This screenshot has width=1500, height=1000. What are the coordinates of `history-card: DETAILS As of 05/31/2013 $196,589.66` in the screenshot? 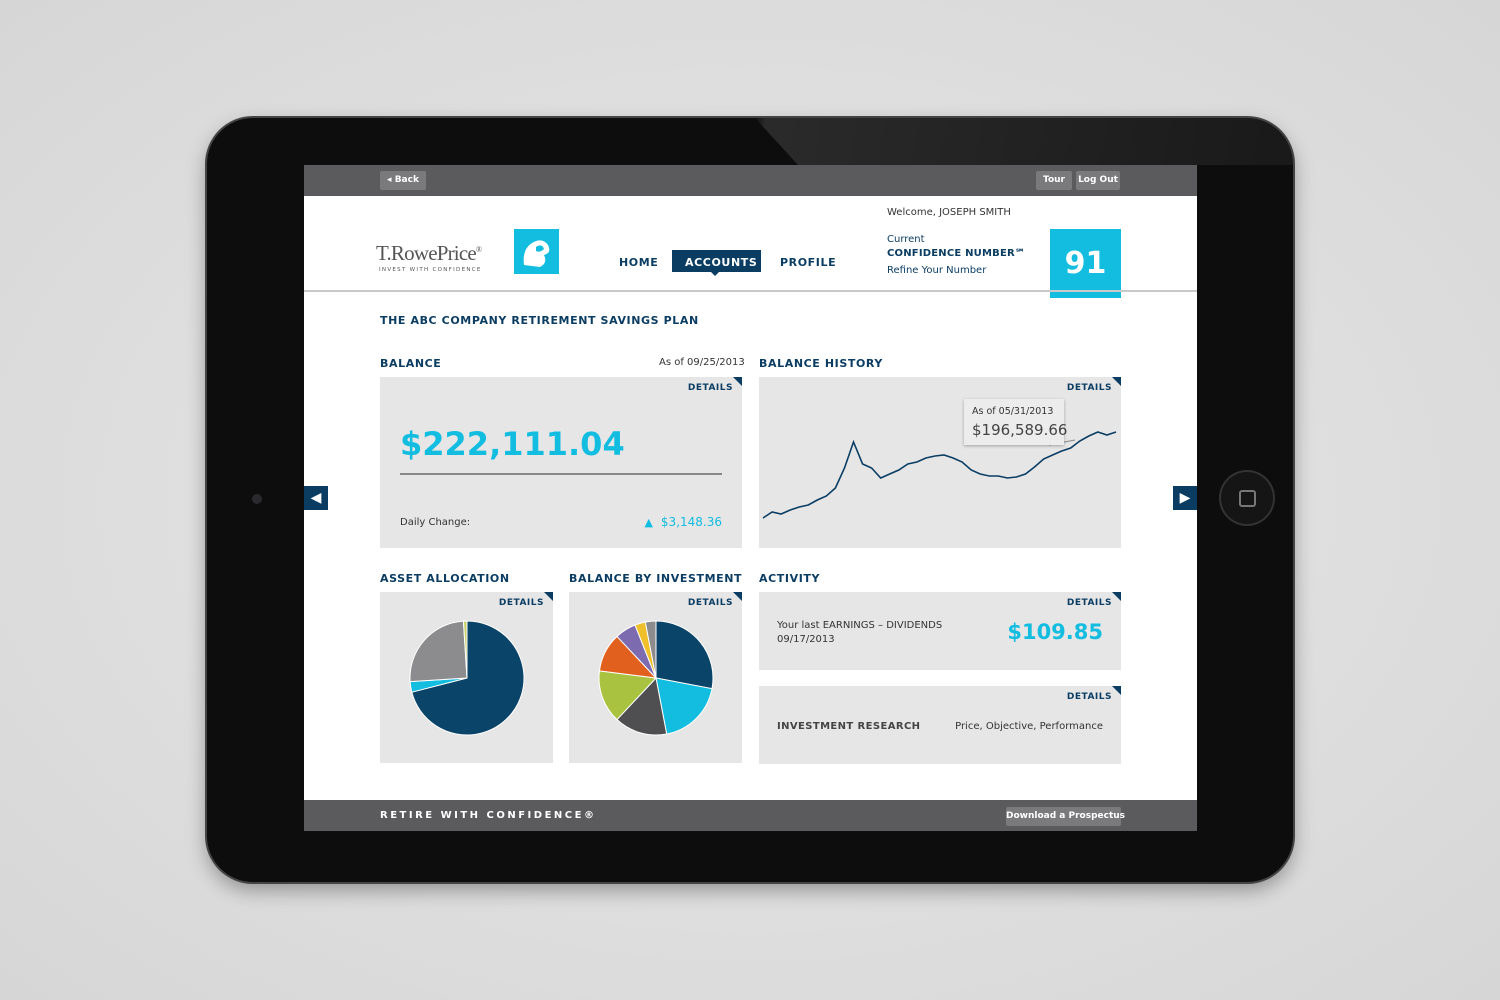 It's located at (940, 462).